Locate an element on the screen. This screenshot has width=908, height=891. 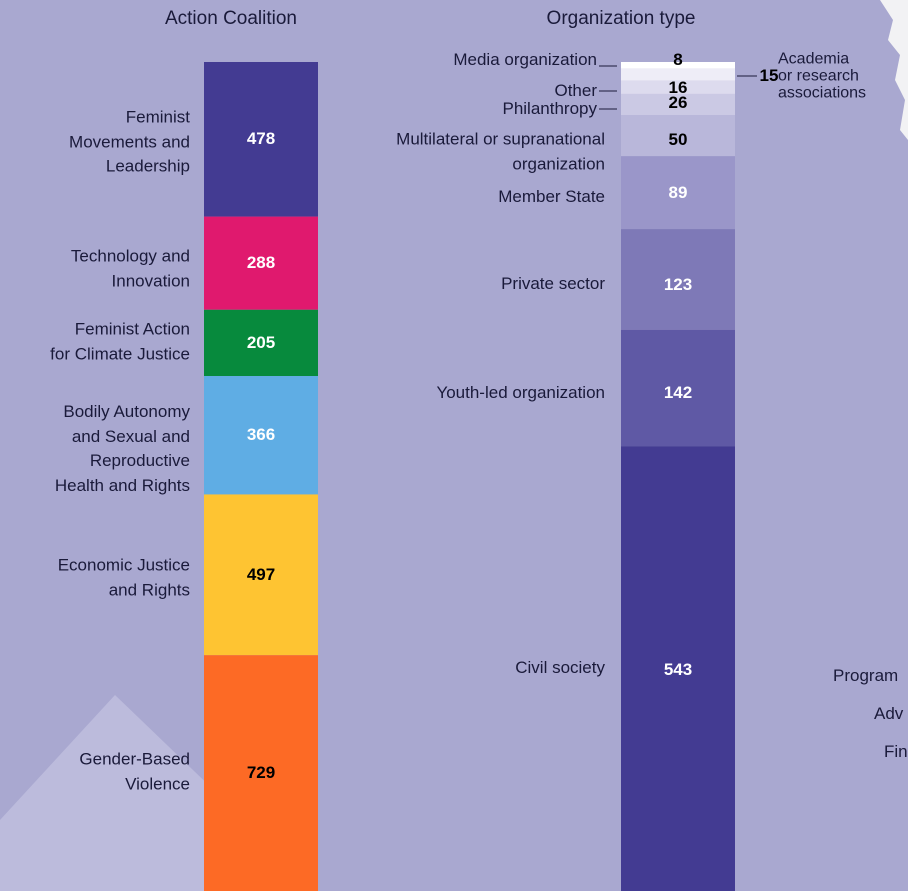
value-label: 288 is located at coordinates (261, 263).